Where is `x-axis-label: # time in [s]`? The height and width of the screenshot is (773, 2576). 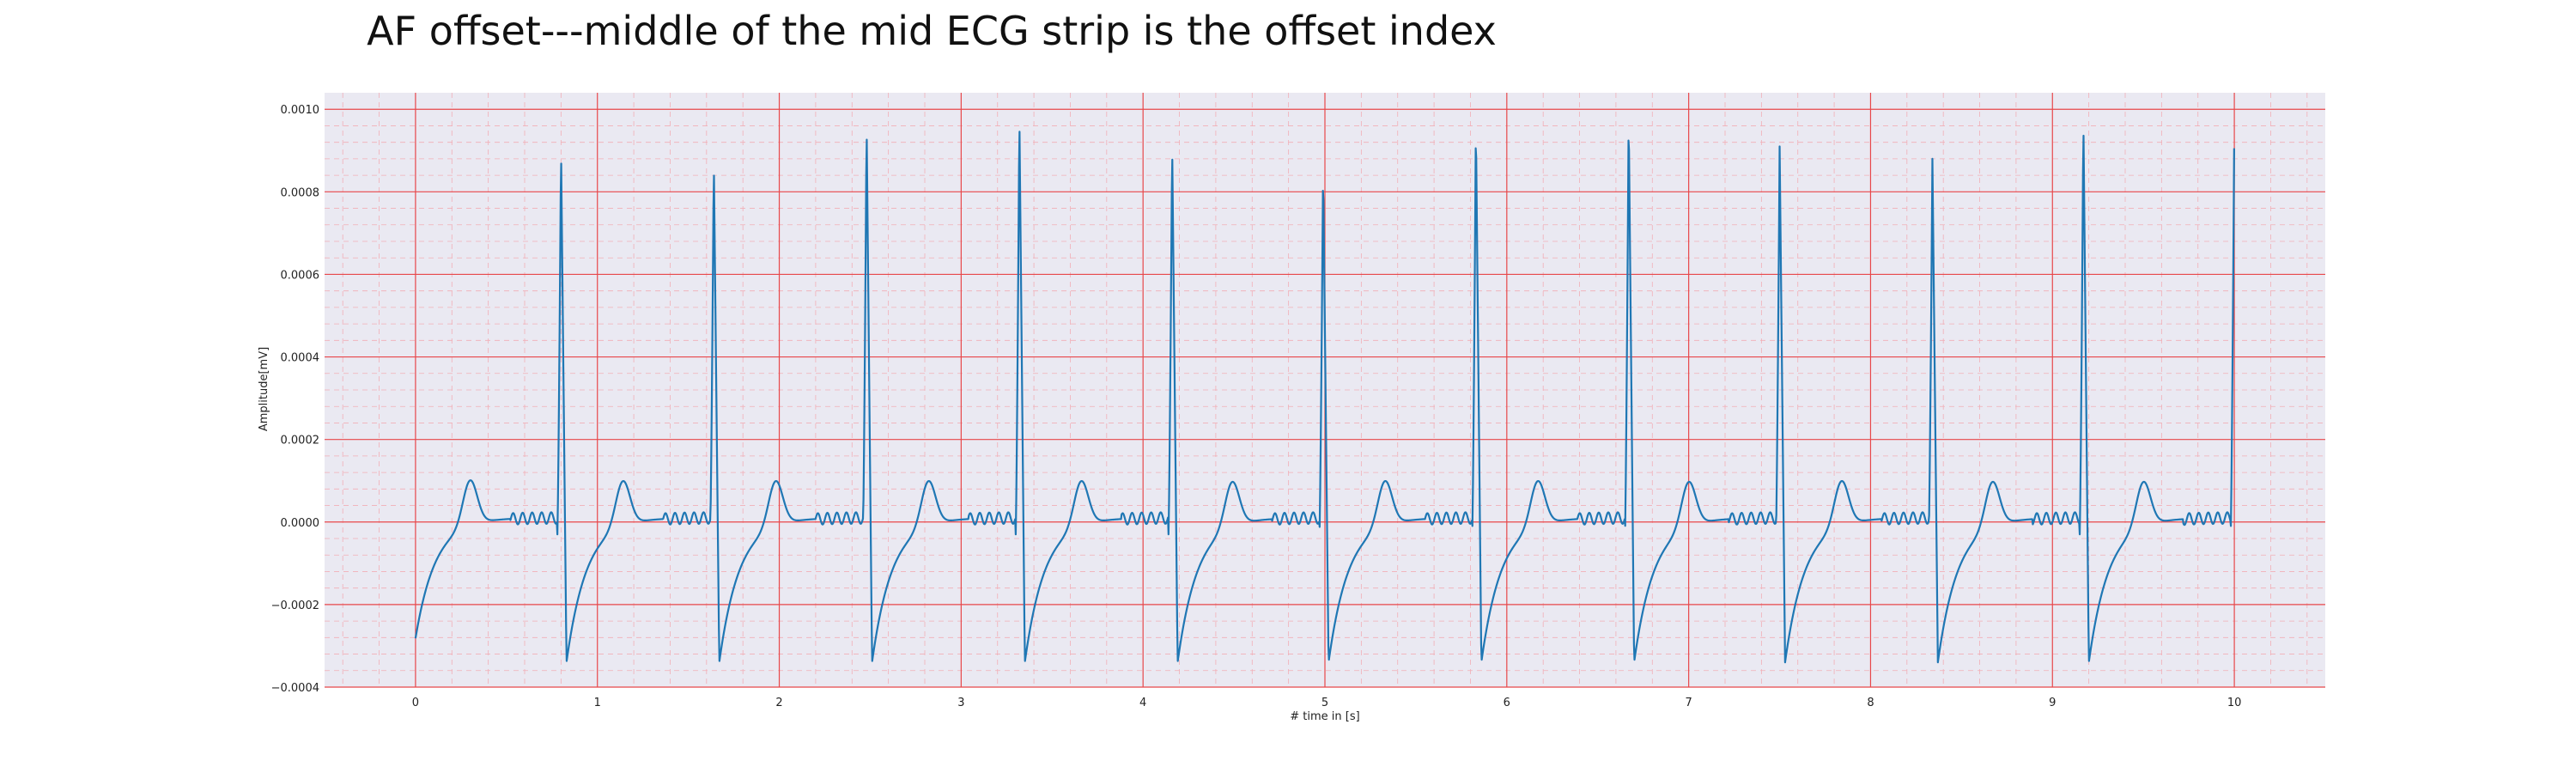 x-axis-label: # time in [s] is located at coordinates (1324, 716).